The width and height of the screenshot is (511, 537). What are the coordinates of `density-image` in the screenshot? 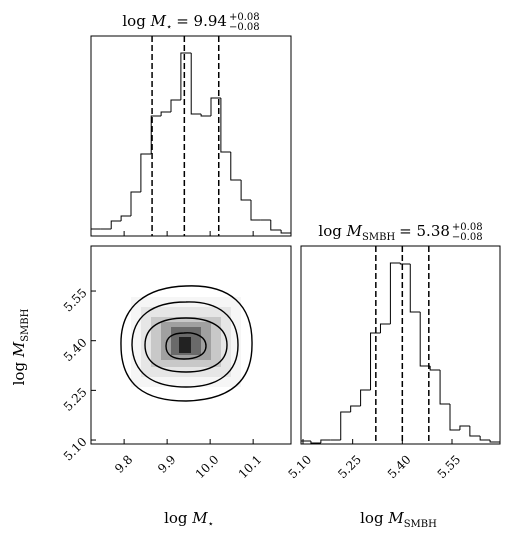 It's located at (186, 342).